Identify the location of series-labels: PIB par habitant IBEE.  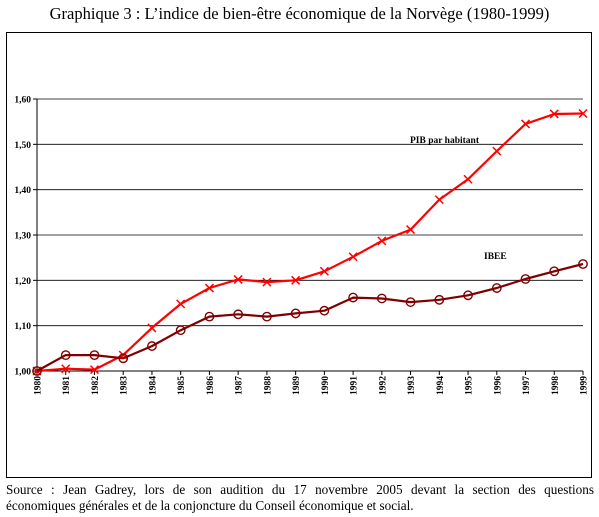
(458, 199).